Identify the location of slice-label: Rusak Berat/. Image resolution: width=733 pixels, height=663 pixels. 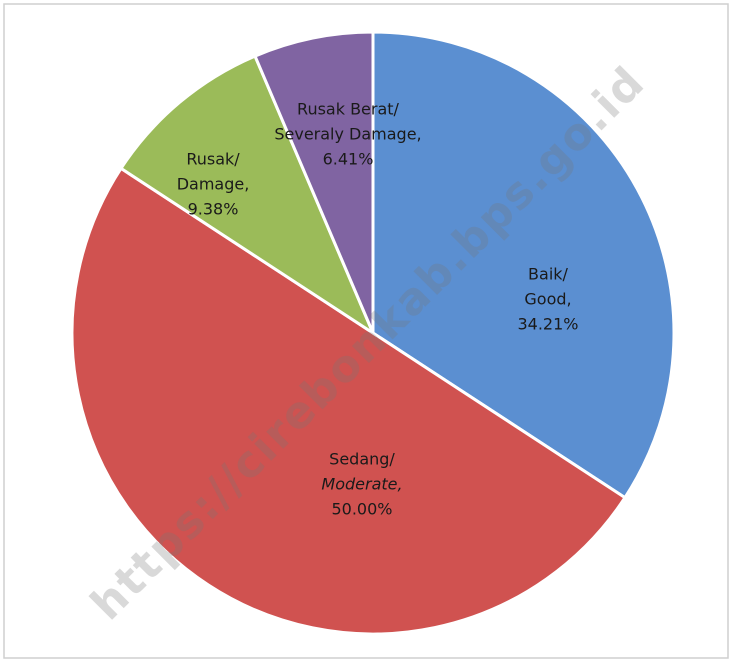
(348, 109).